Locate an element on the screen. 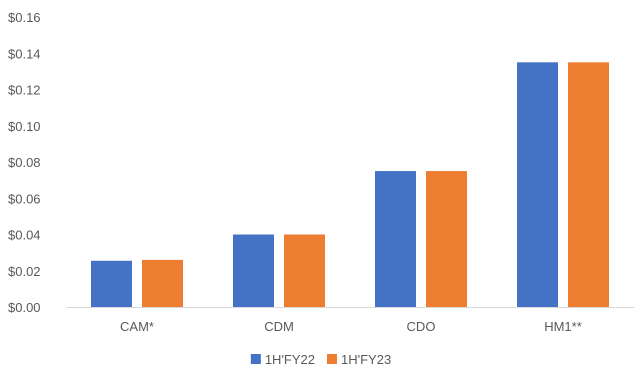  y-tick-label: $0.06 is located at coordinates (24, 198).